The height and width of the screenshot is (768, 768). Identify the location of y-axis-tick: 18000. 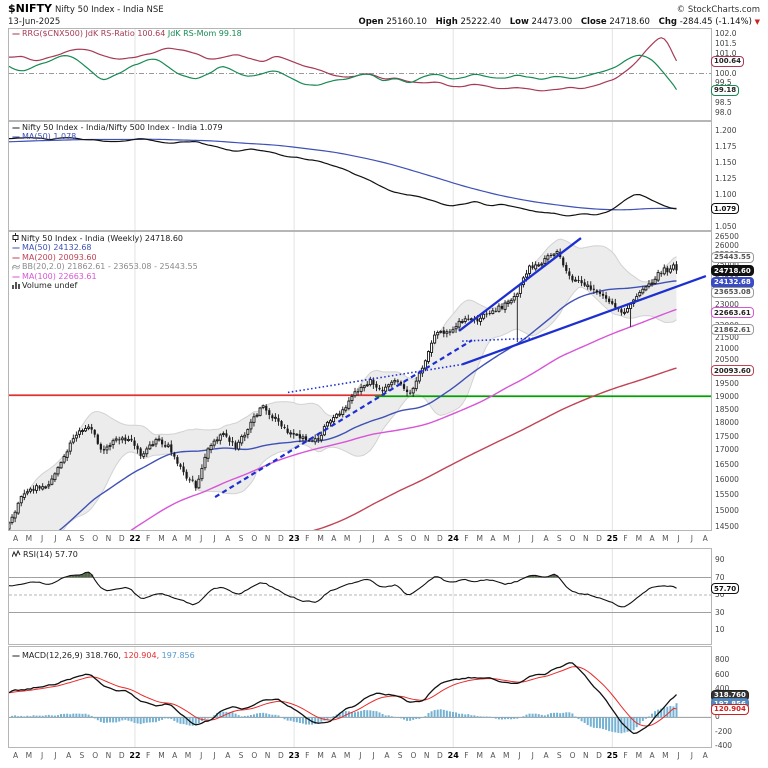
(727, 422).